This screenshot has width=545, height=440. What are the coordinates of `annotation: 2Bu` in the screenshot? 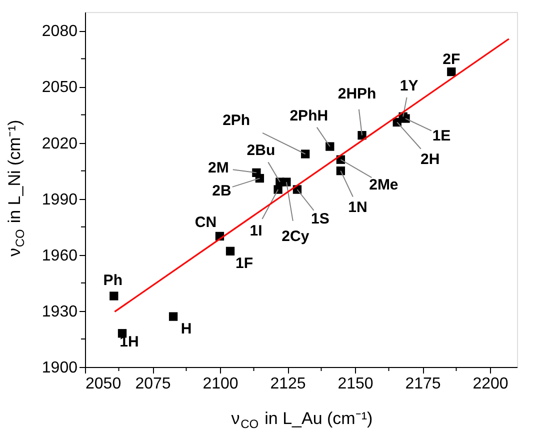 It's located at (261, 151).